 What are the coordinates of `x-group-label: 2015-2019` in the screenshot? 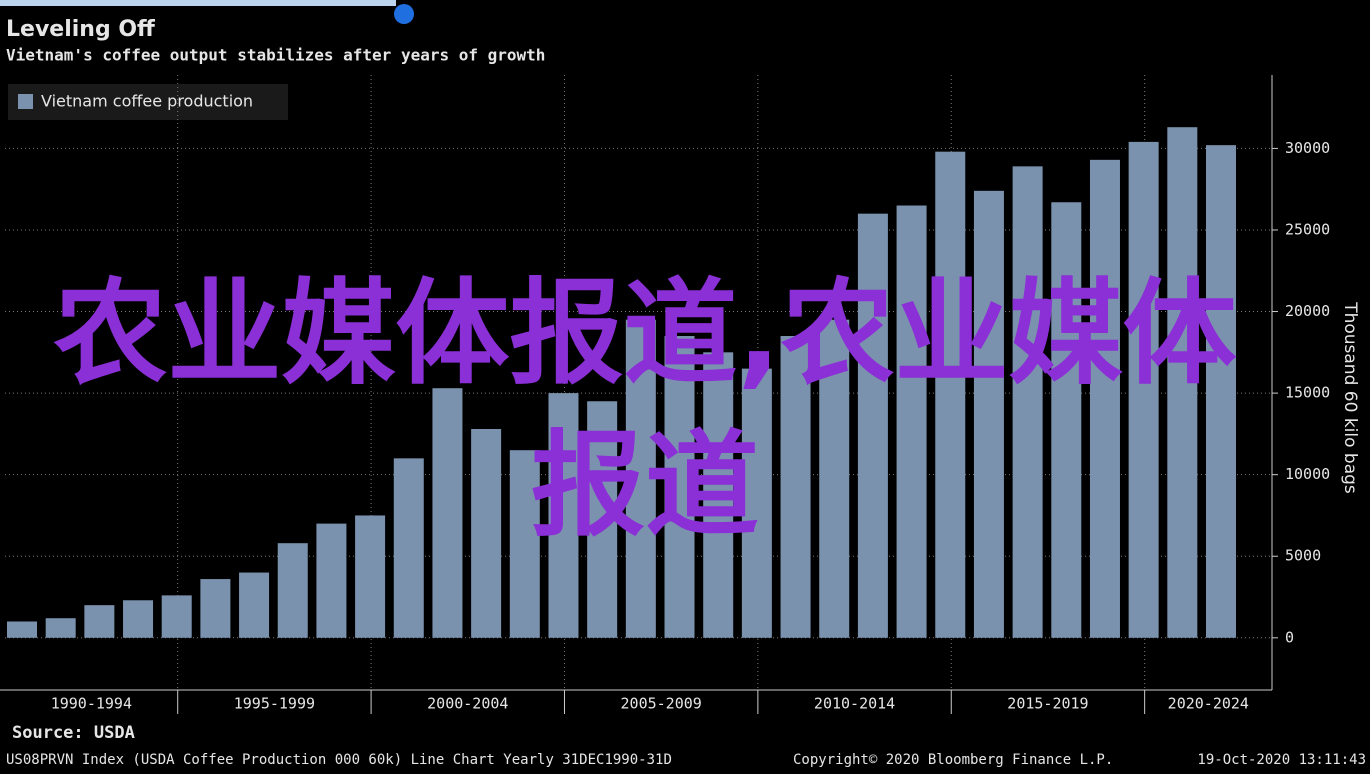 It's located at (1047, 704).